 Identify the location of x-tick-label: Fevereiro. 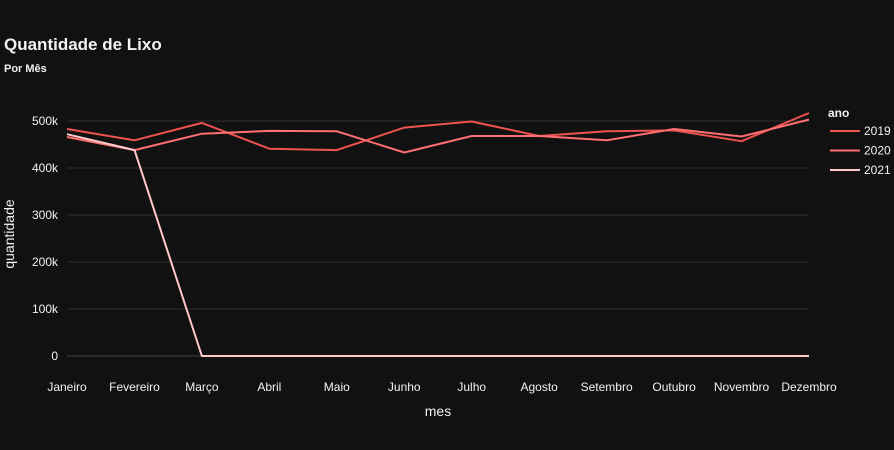
(134, 387).